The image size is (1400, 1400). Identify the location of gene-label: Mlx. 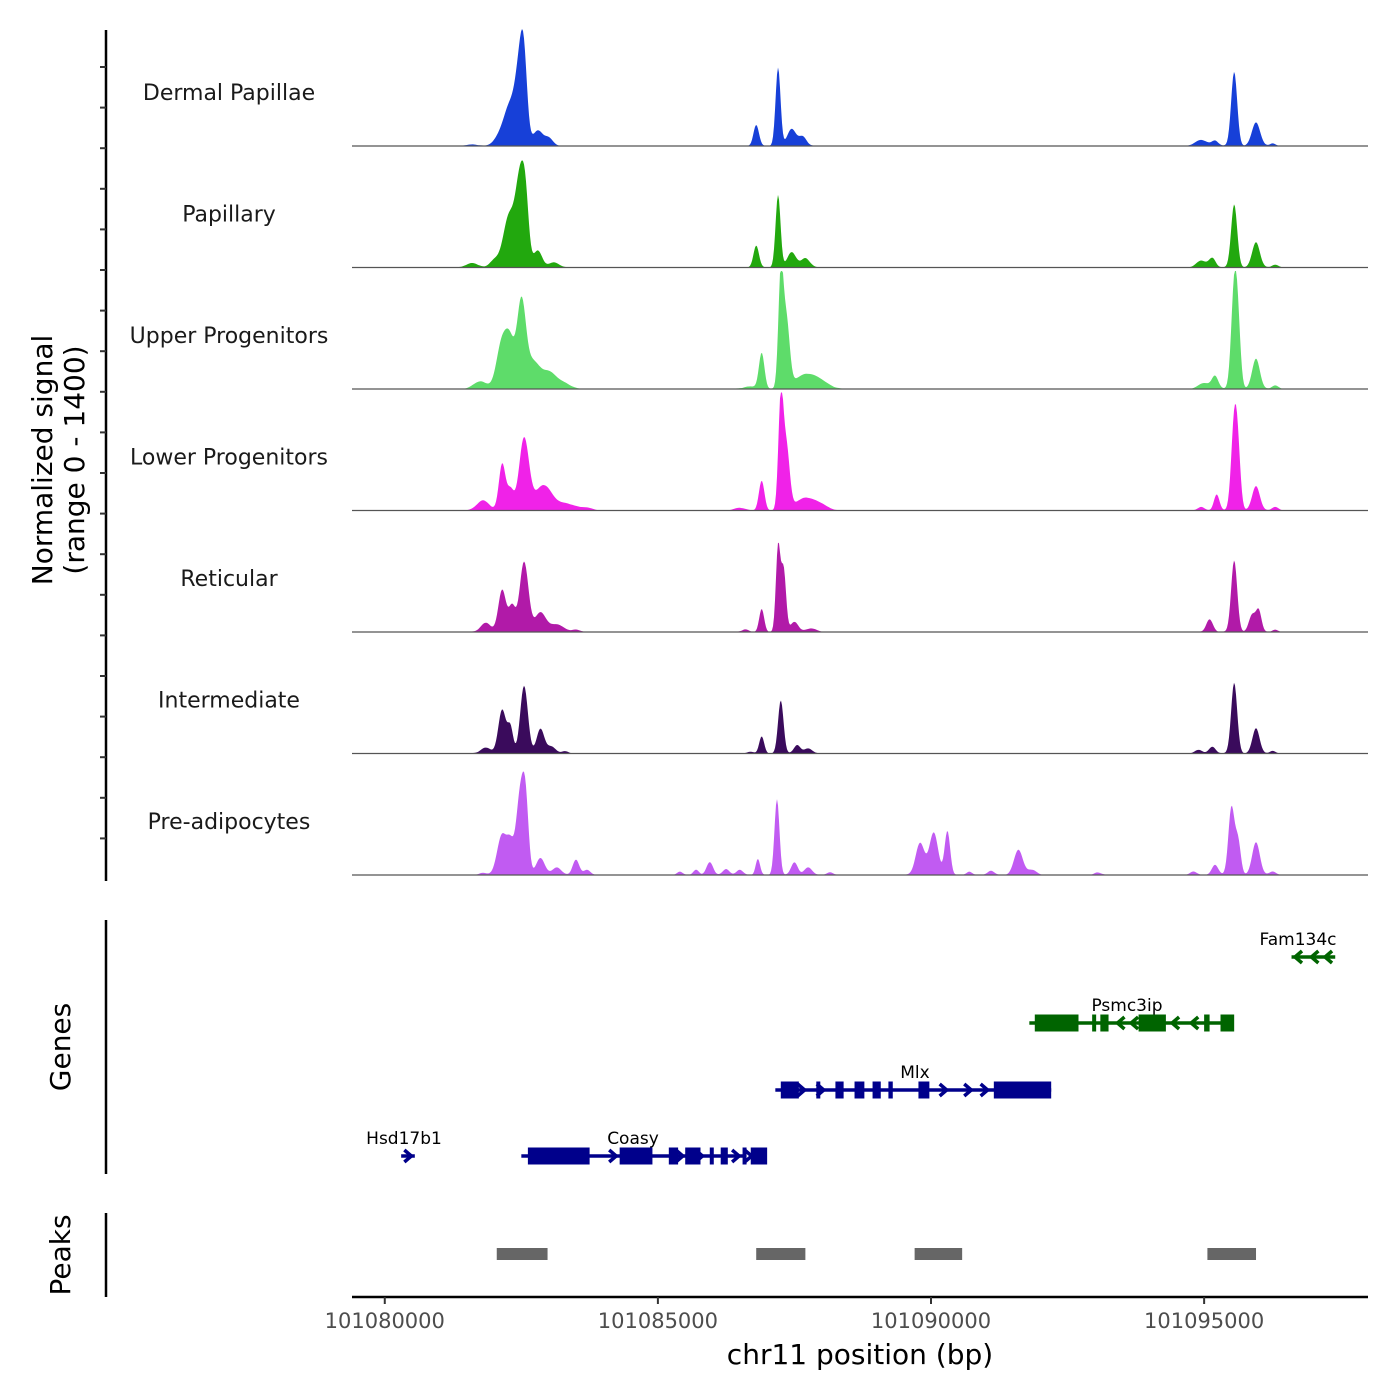
(914, 1073).